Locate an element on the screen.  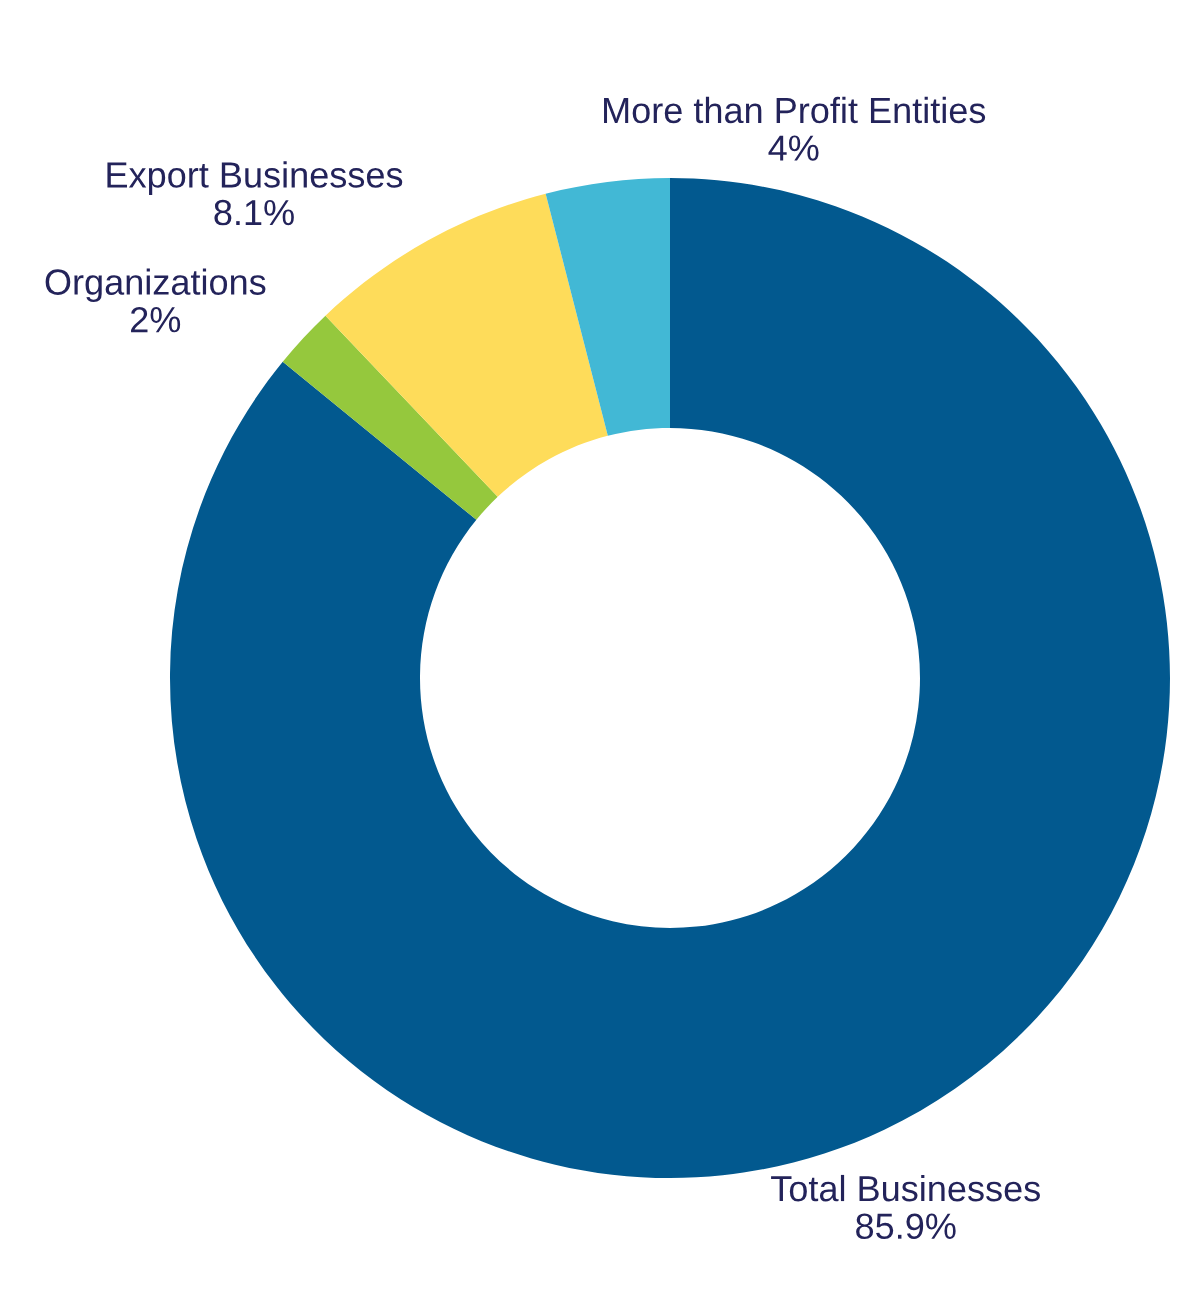
slice-label: More than Profit Entities is located at coordinates (795, 110).